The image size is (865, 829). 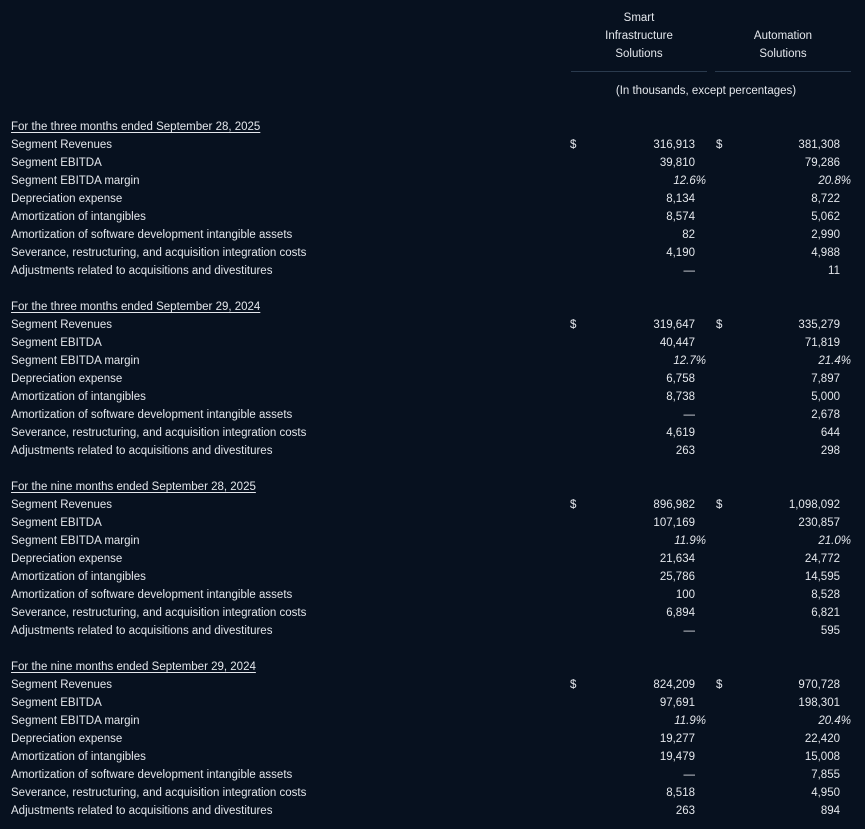 I want to click on smart-infrastructure-value: 19,479, so click(x=677, y=757).